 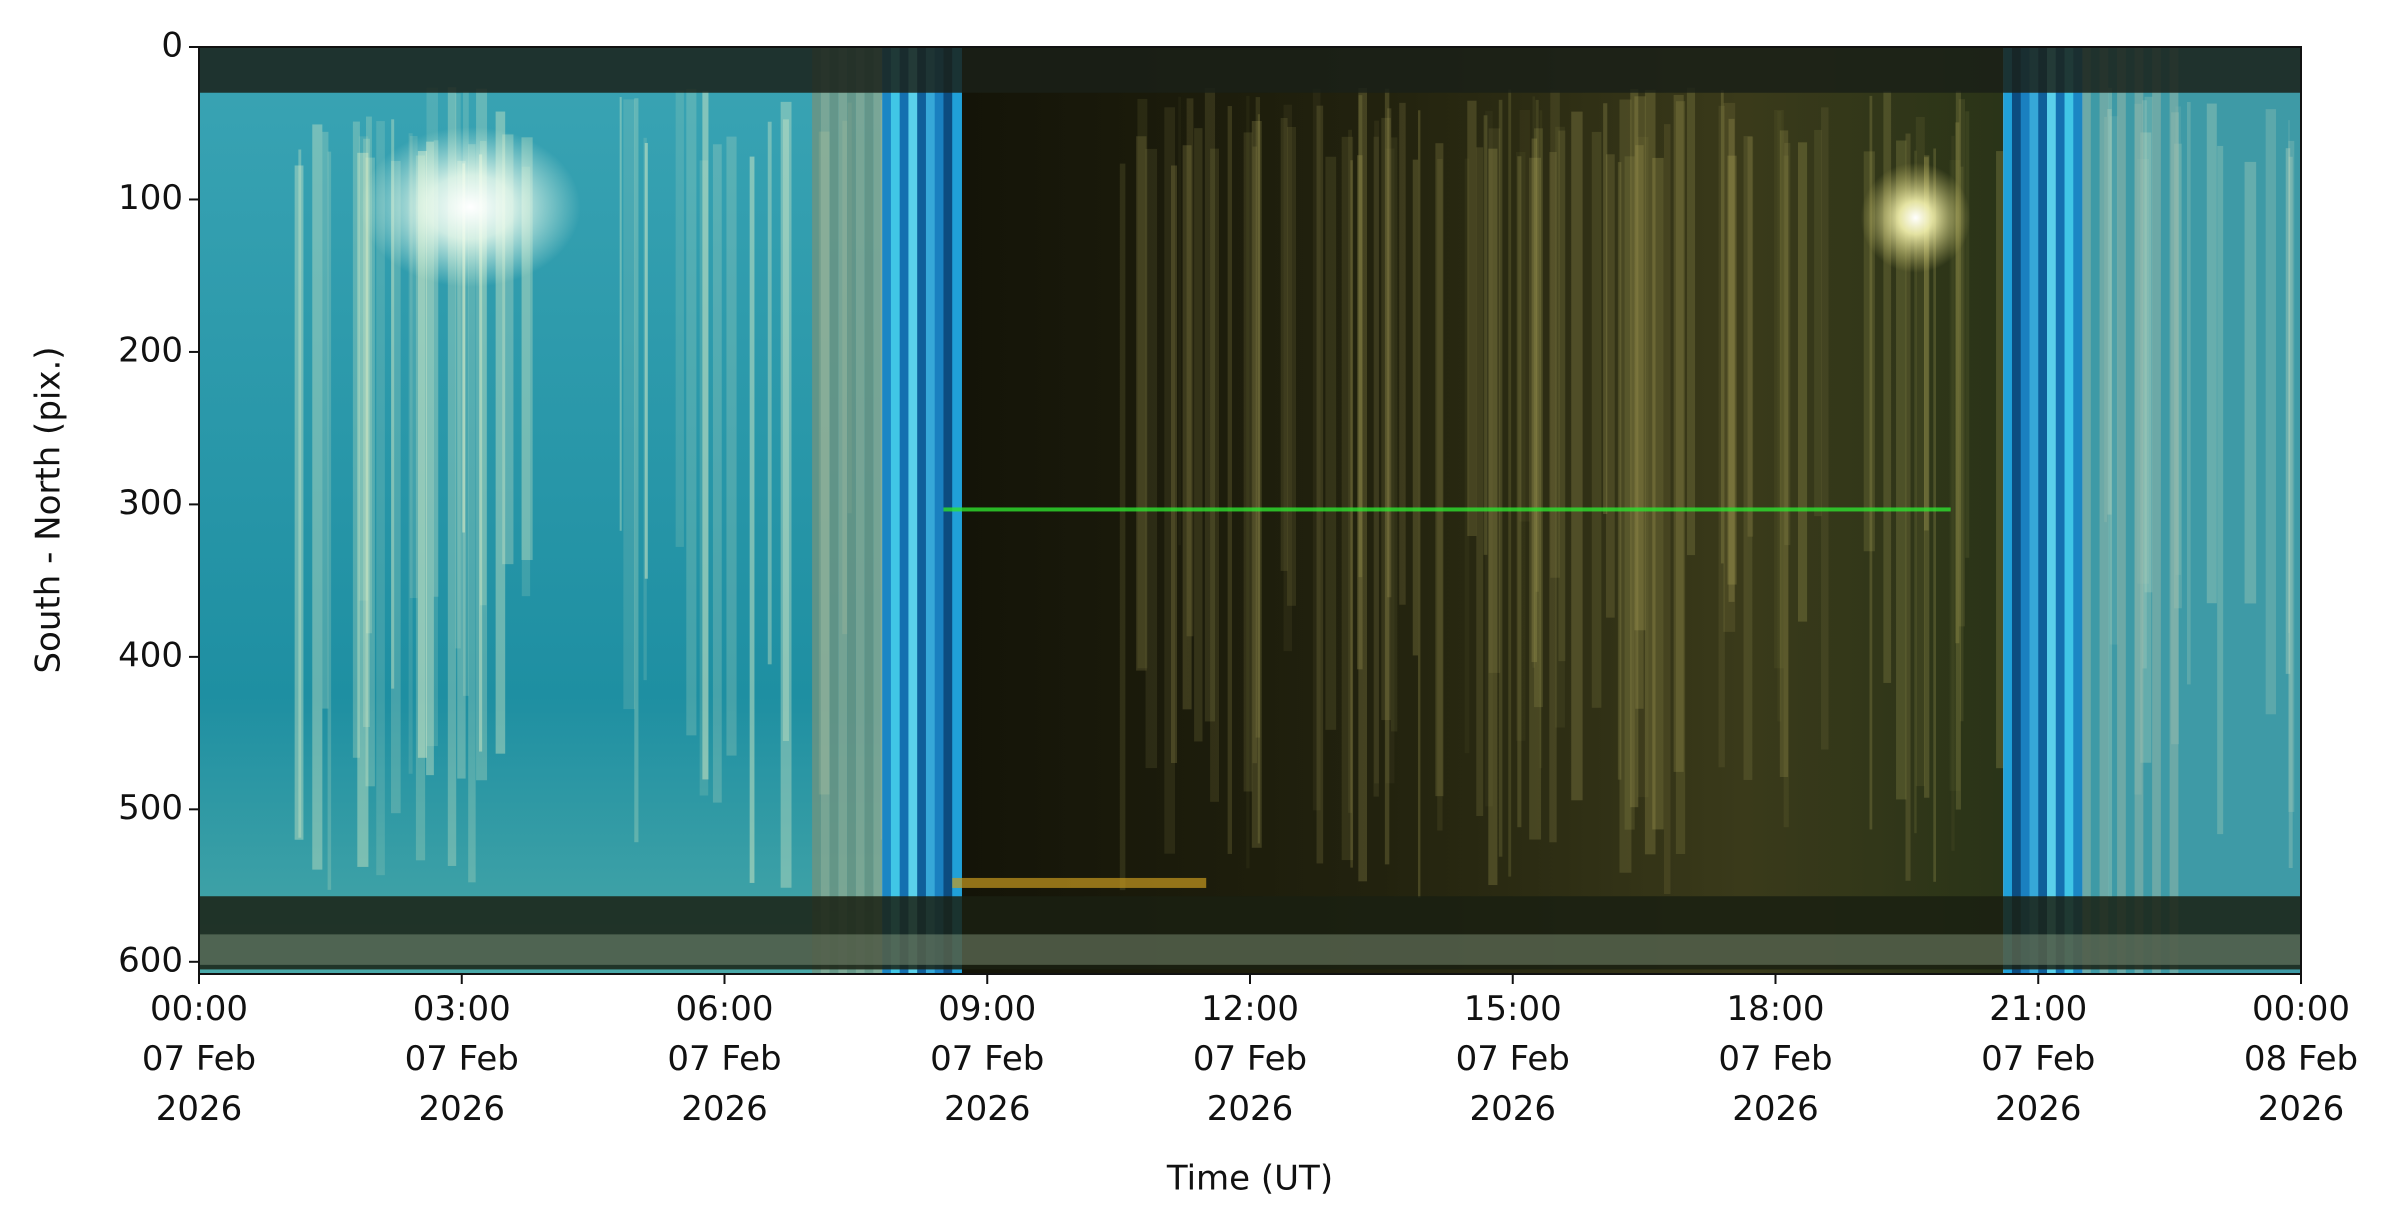 I want to click on x-tick-label: 21:00 07 Feb 2026, so click(x=2038, y=1059).